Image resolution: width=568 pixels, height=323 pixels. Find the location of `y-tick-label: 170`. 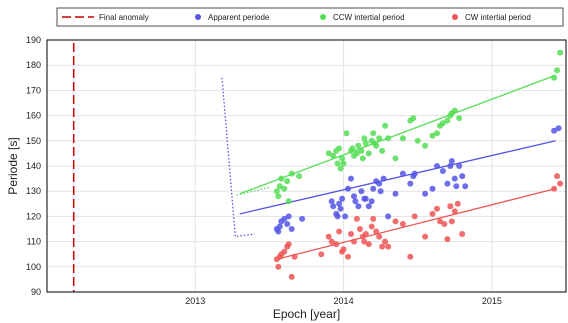

y-tick-label: 170 is located at coordinates (33, 90).